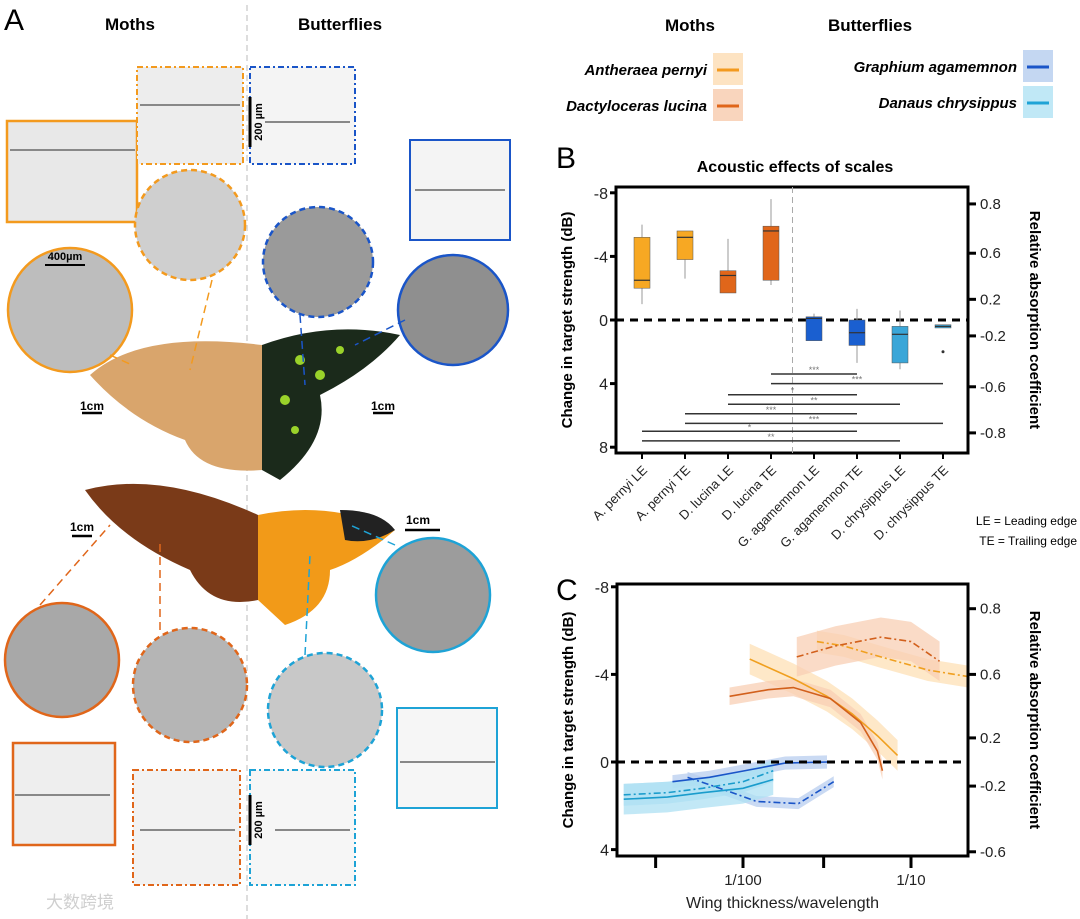 This screenshot has height=919, width=1080. I want to click on legend-moths-heading: Moths, so click(690, 25).